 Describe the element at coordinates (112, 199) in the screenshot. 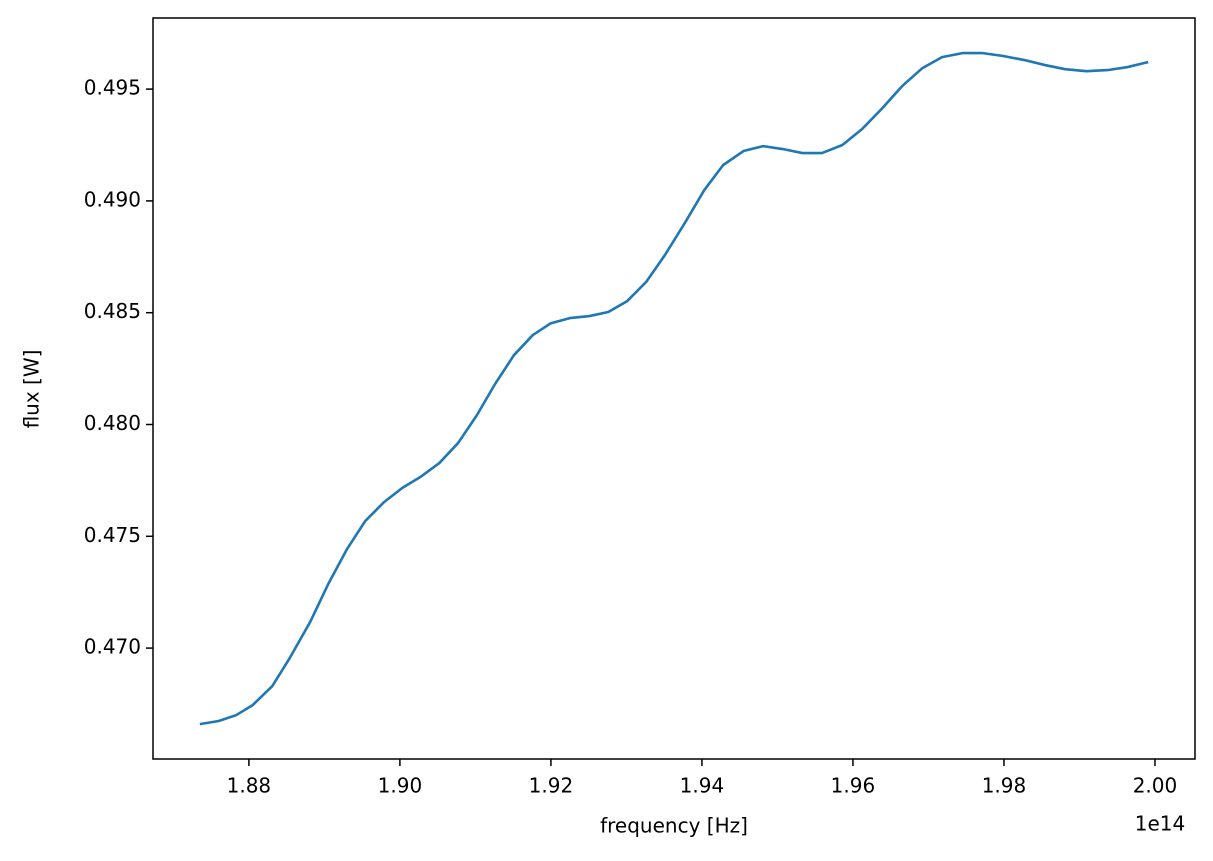

I see `y-tick-label: 0.490` at that location.